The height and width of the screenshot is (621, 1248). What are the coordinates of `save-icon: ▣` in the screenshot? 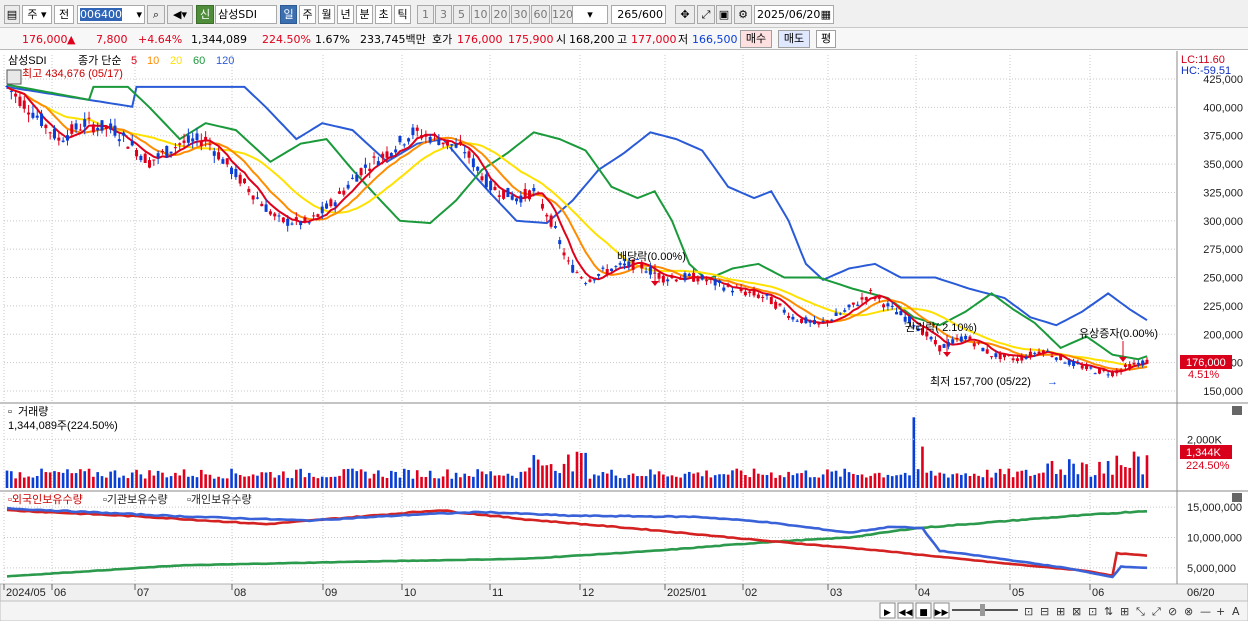 It's located at (724, 14).